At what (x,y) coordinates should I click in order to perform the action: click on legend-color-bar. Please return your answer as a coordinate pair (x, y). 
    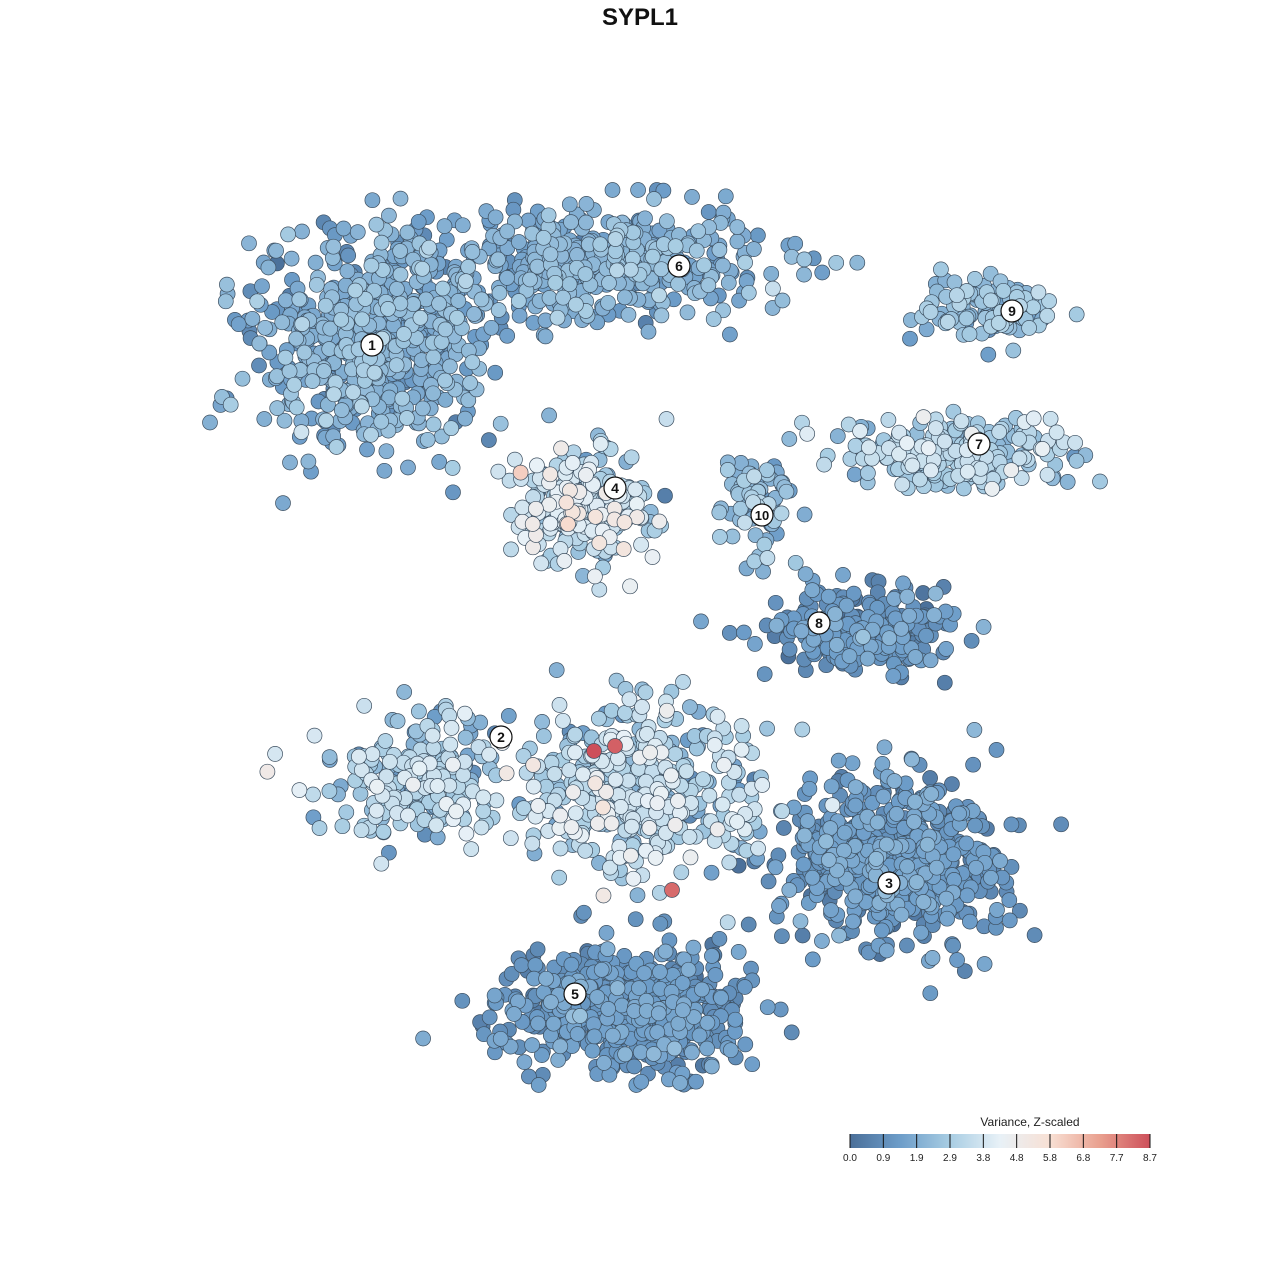
    Looking at the image, I should click on (1000, 1141).